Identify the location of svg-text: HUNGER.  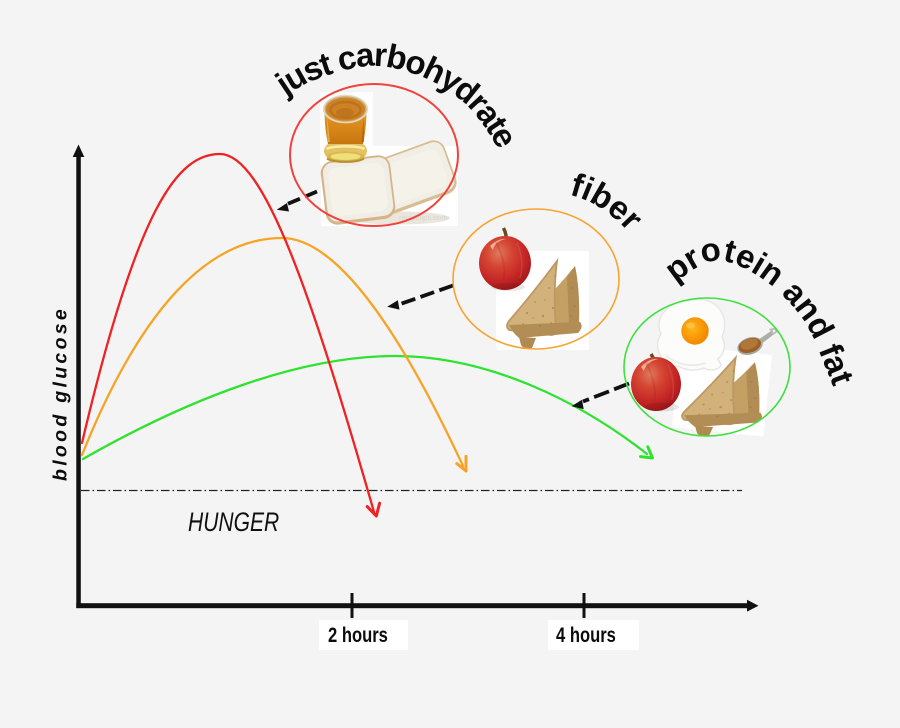
(233, 523).